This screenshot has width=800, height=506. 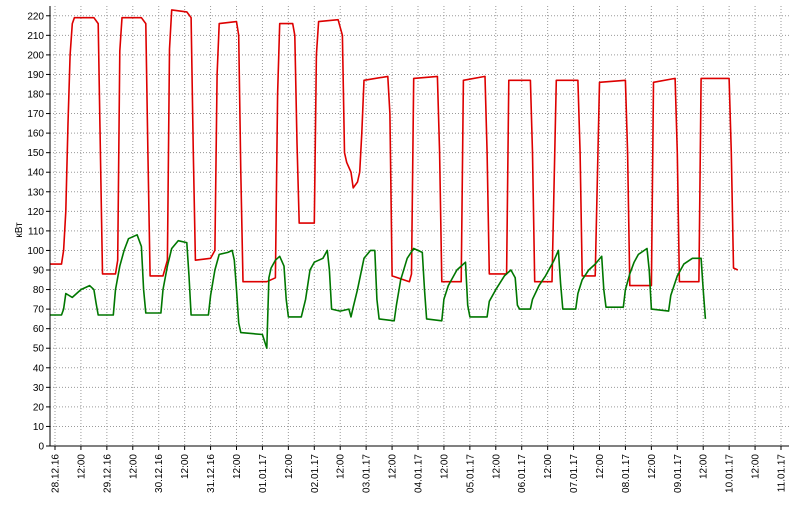 I want to click on y-tick-label: 30, so click(x=39, y=388).